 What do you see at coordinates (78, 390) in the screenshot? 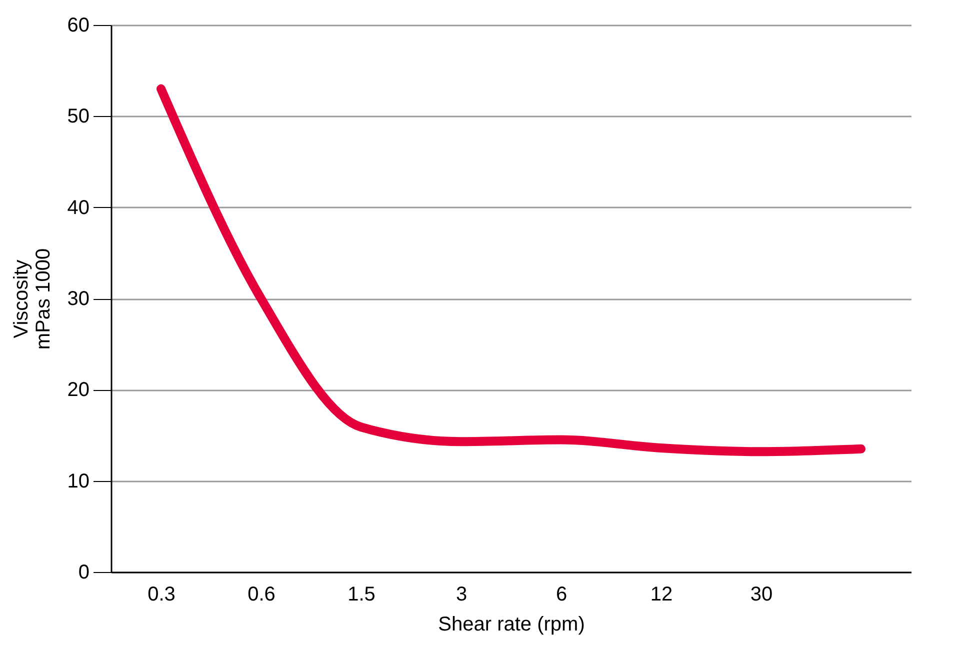
I see `y-tick-label: 20` at bounding box center [78, 390].